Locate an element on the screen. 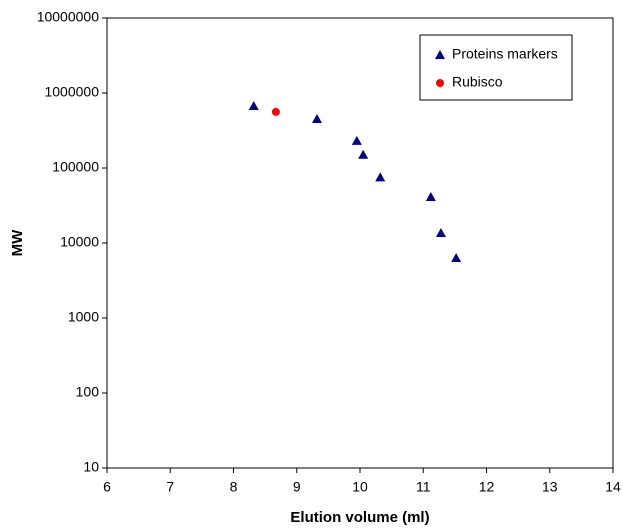 Image resolution: width=623 pixels, height=532 pixels. x-tick-label: 13 is located at coordinates (550, 487).